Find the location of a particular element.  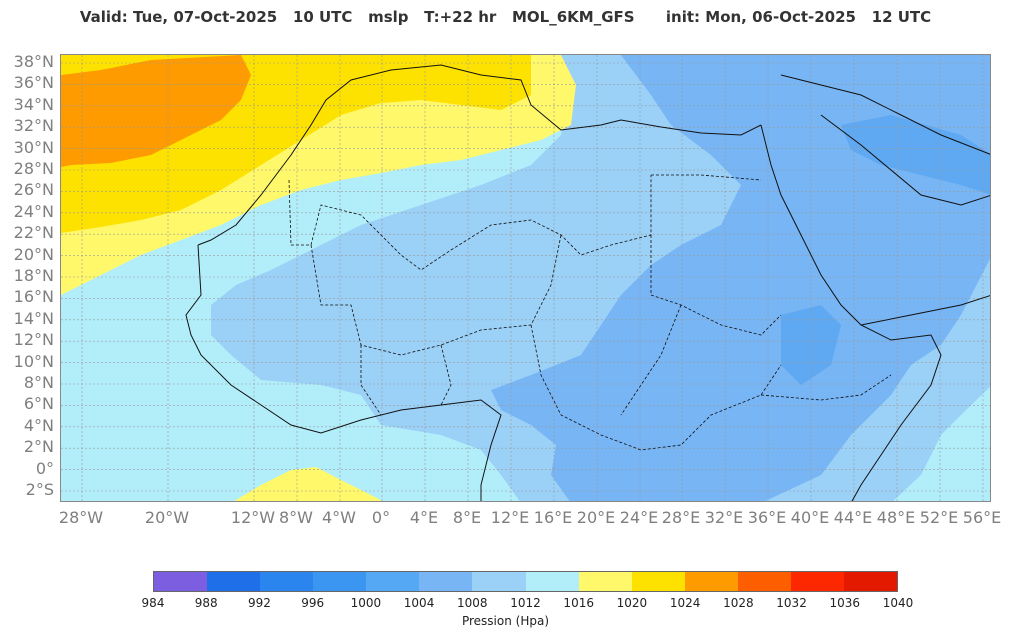

latitude-label: 6°N is located at coordinates (38, 404).